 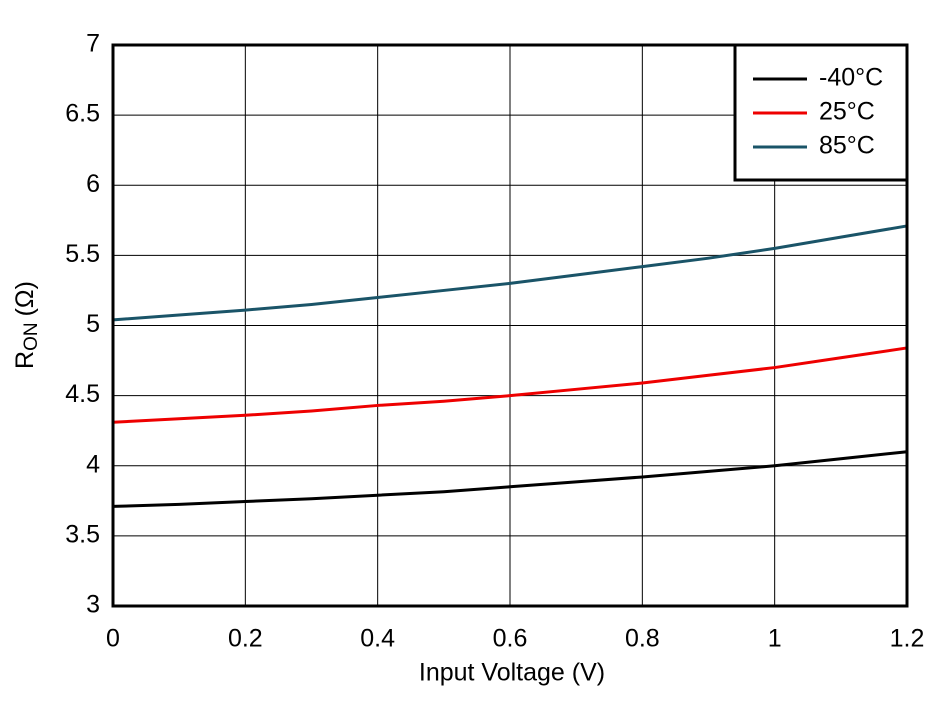 I want to click on x-tick-label: 0.6, so click(x=510, y=639).